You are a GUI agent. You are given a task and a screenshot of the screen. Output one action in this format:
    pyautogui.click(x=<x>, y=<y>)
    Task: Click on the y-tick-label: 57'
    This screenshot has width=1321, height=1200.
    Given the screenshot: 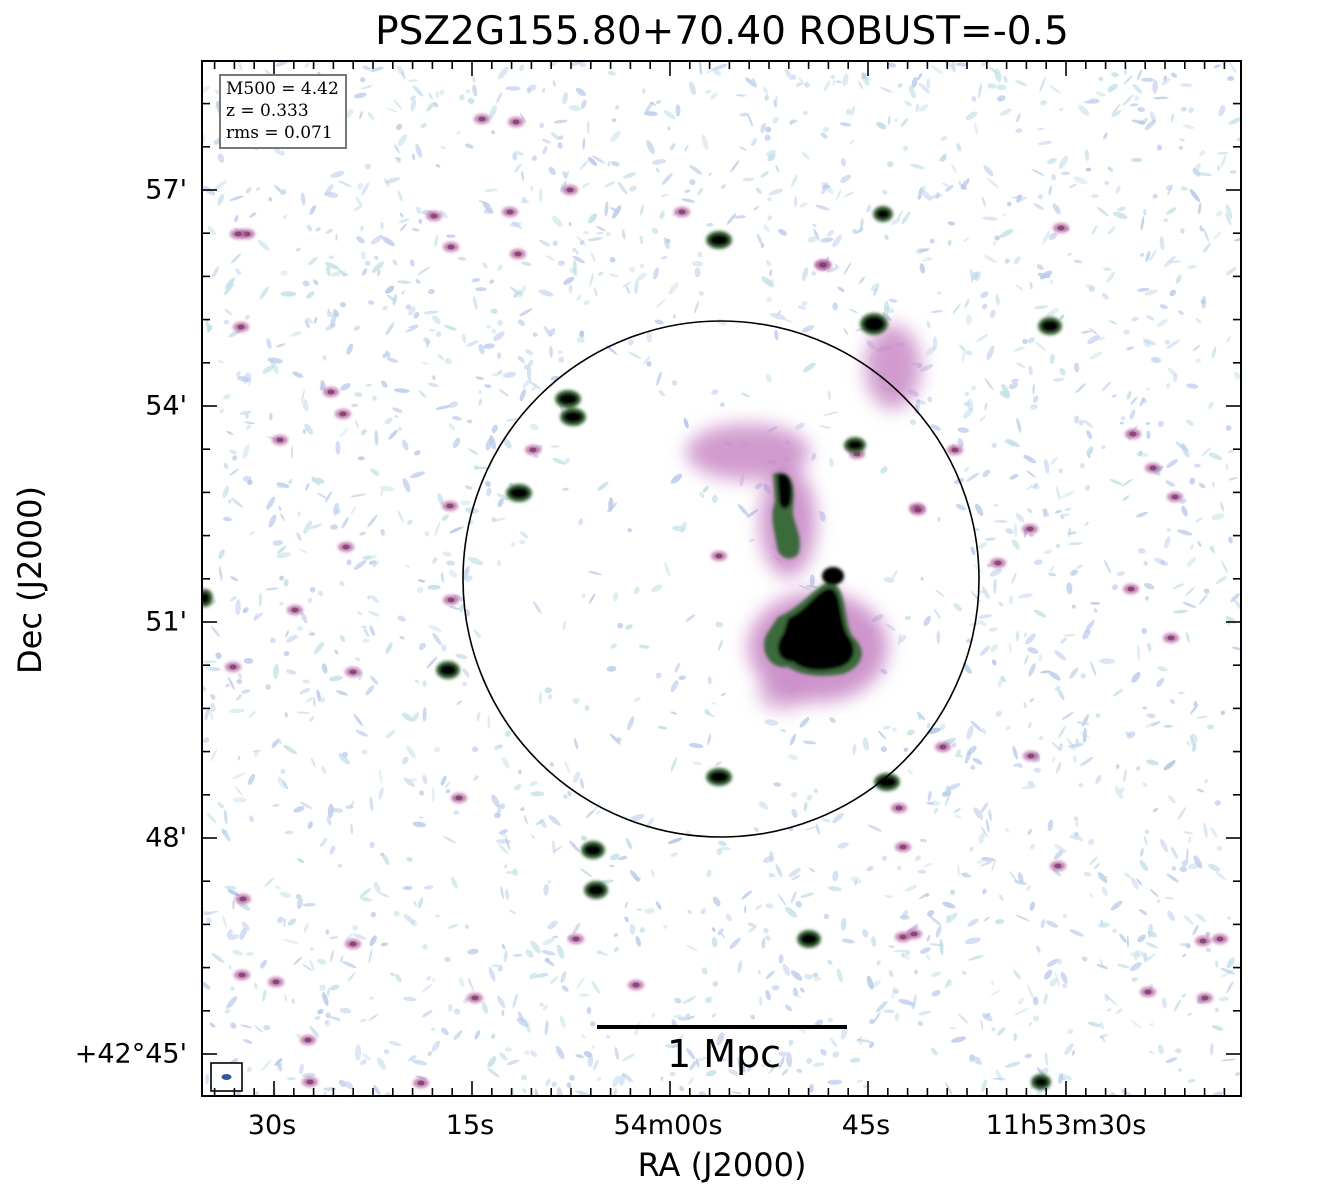 What is the action you would take?
    pyautogui.click(x=166, y=190)
    